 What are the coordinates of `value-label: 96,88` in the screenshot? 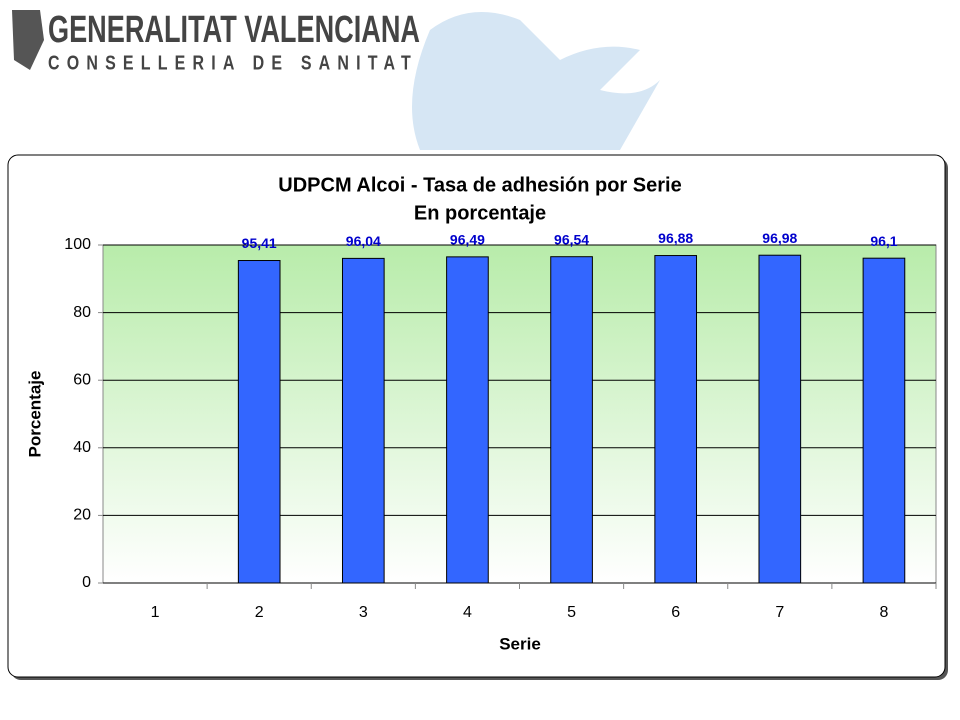 It's located at (675, 238).